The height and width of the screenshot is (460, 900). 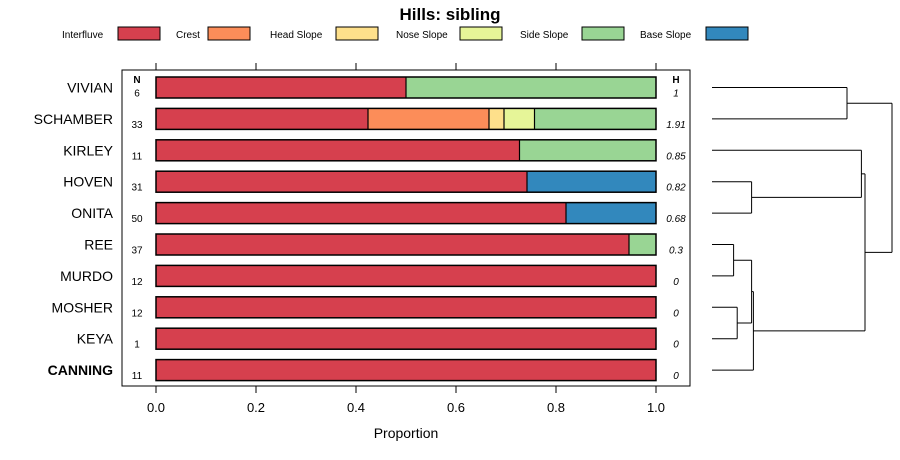 What do you see at coordinates (137, 94) in the screenshot?
I see `n-value: 6` at bounding box center [137, 94].